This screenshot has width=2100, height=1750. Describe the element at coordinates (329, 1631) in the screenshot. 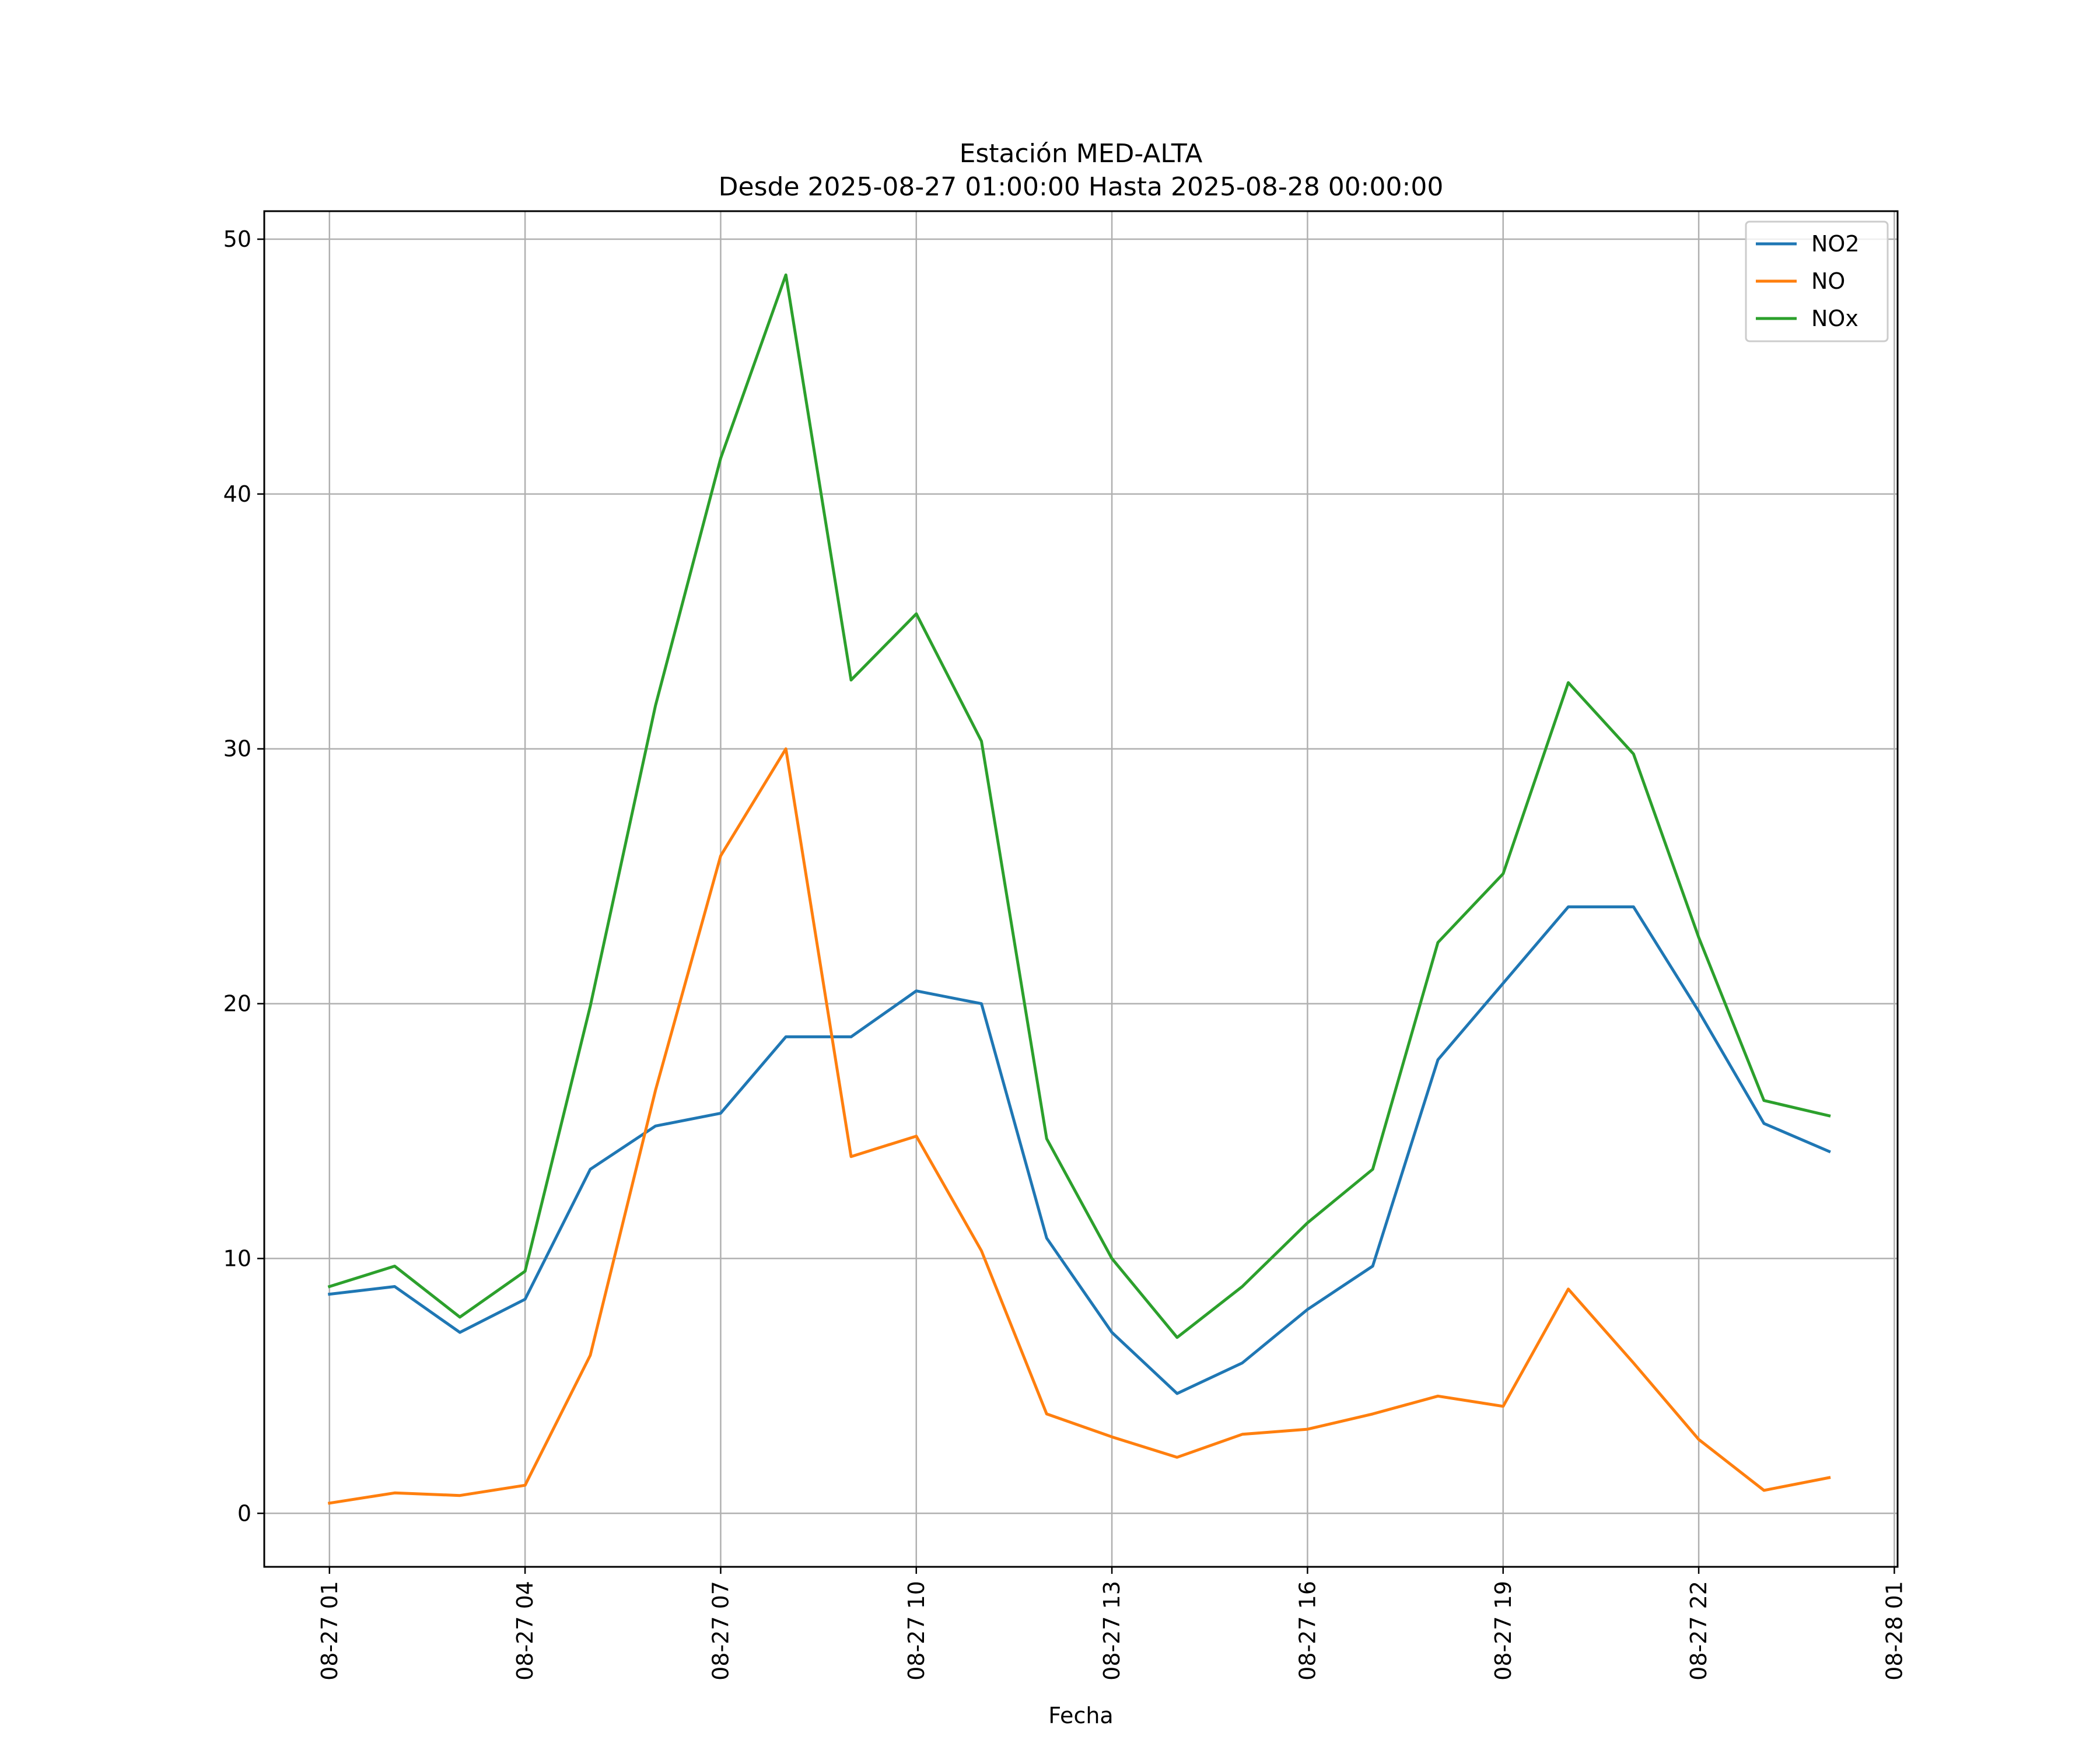

I see `x-tick-label: 08-27 01` at that location.